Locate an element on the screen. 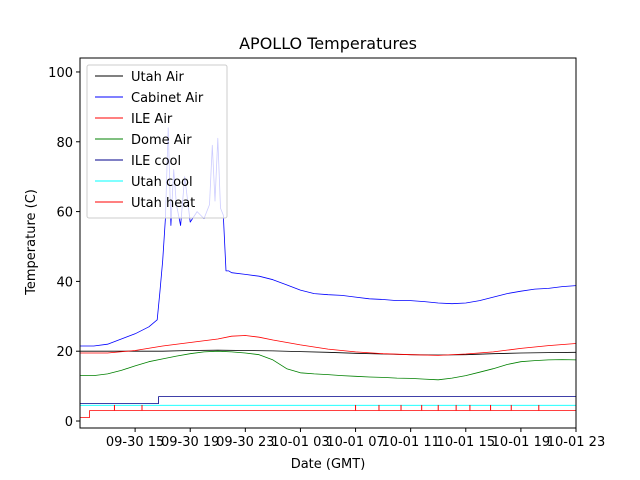 This screenshot has height=480, width=640. x-tick-label: 10-01 19 is located at coordinates (521, 442).